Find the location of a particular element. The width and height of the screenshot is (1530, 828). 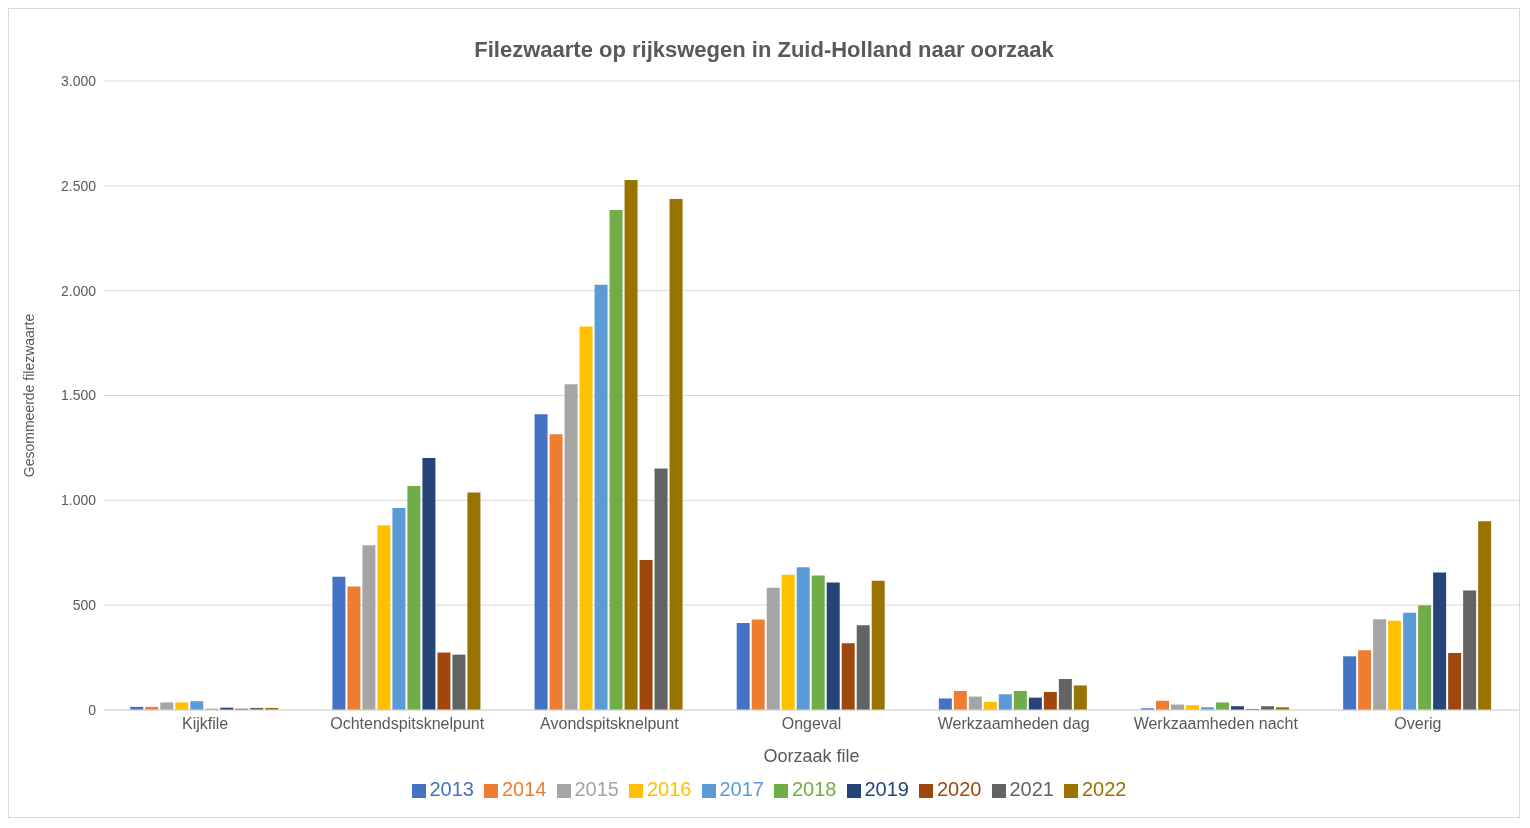

legend-label: 2019 is located at coordinates (886, 789).